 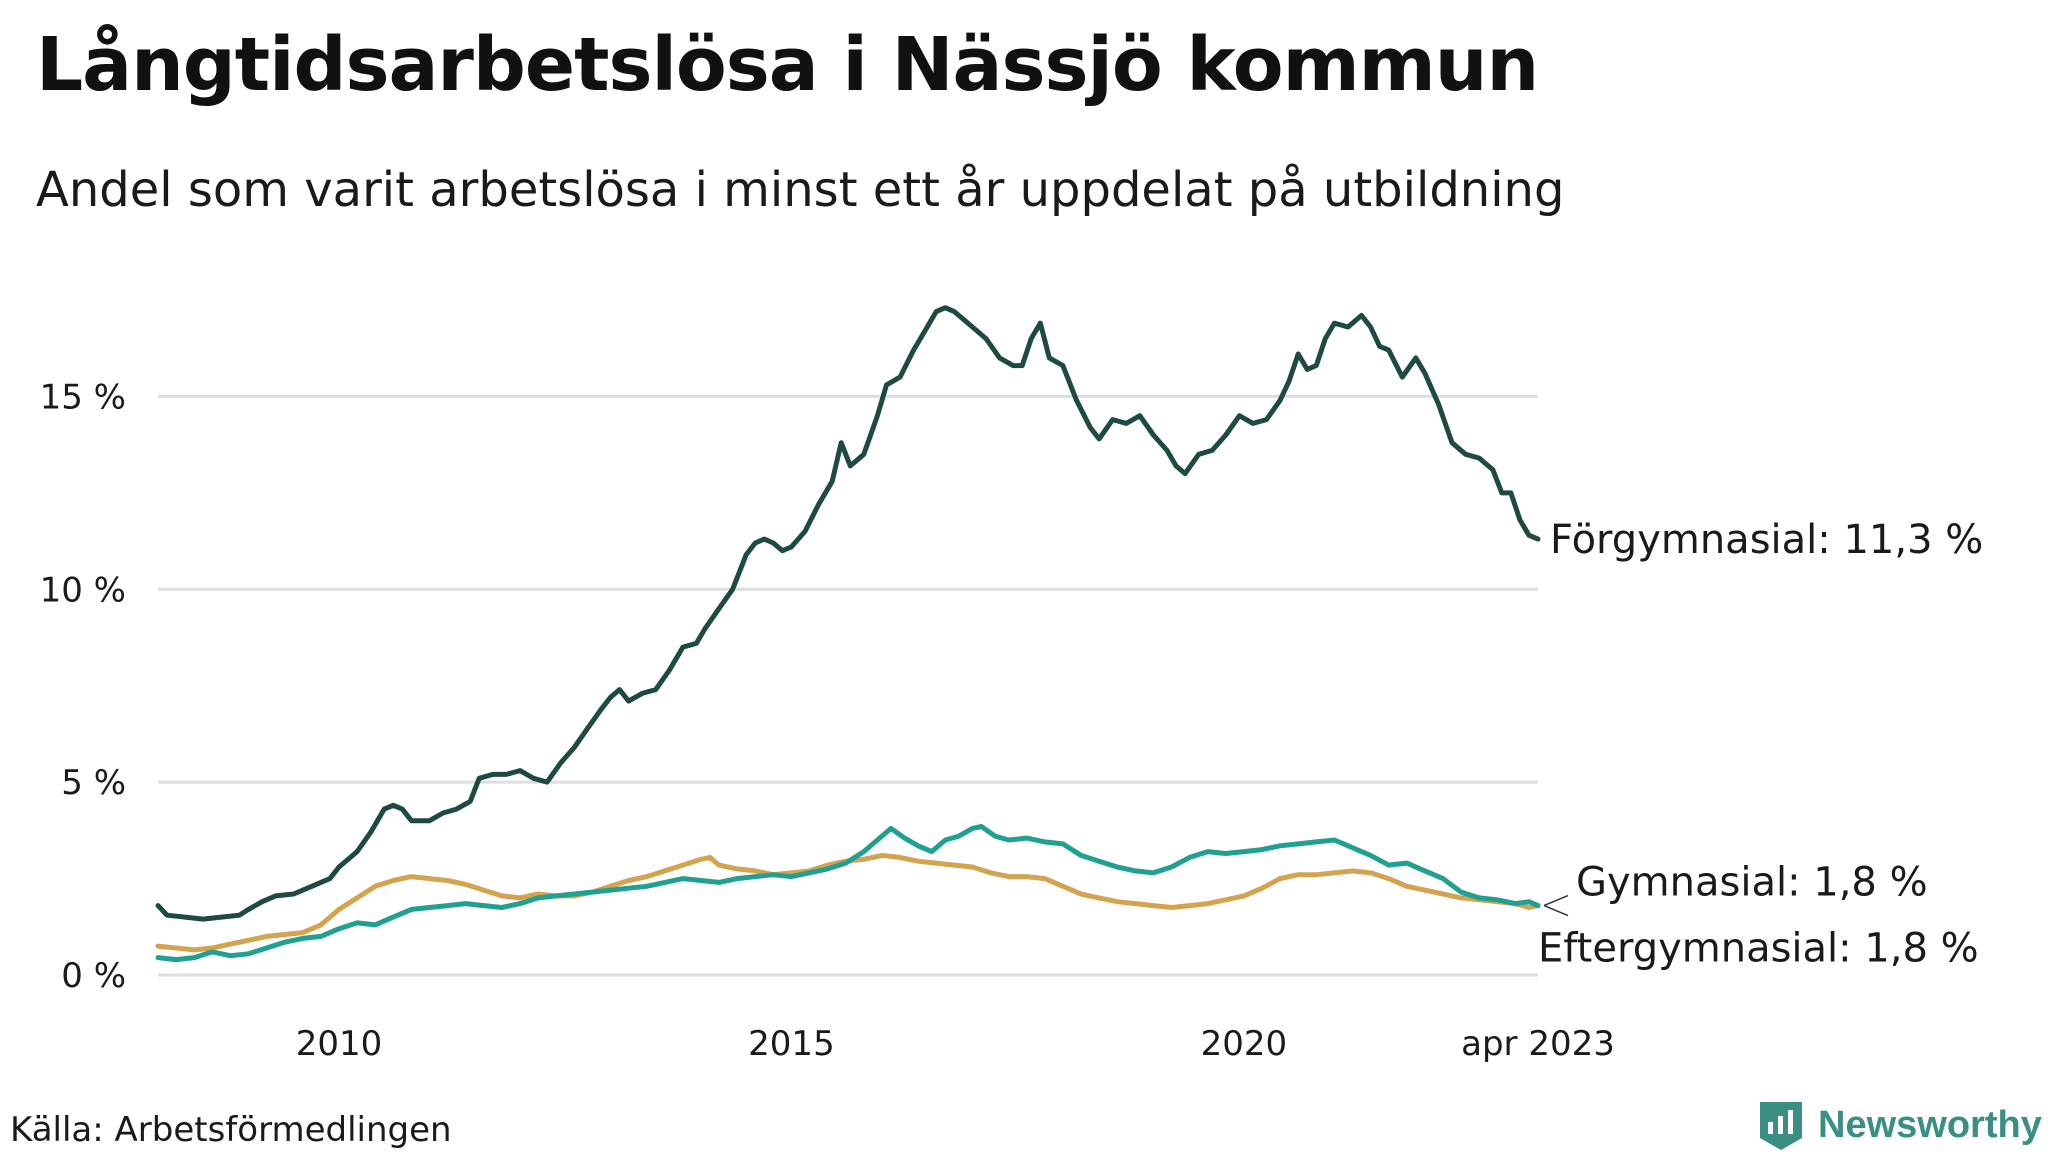 I want to click on series-line-gymnasial, so click(x=848, y=893).